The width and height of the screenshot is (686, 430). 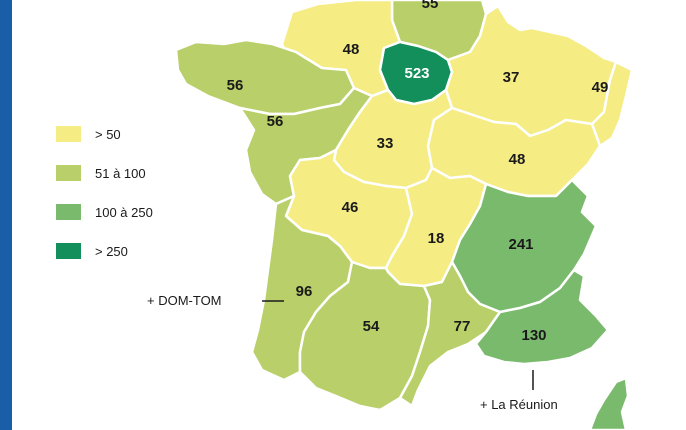 What do you see at coordinates (436, 238) in the screenshot?
I see `value-label-auvergne: 18` at bounding box center [436, 238].